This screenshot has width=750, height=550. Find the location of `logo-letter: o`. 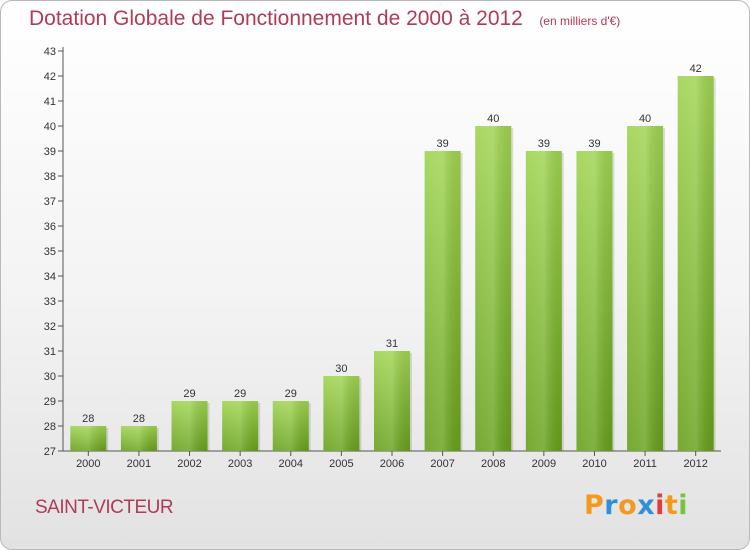

logo-letter: o is located at coordinates (628, 505).